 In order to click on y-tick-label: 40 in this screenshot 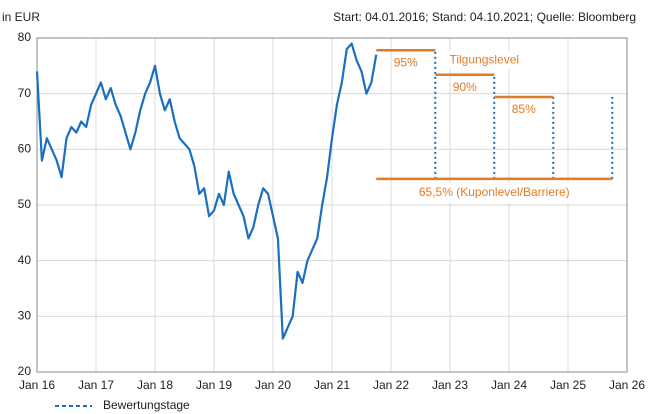, I will do `click(25, 260)`.